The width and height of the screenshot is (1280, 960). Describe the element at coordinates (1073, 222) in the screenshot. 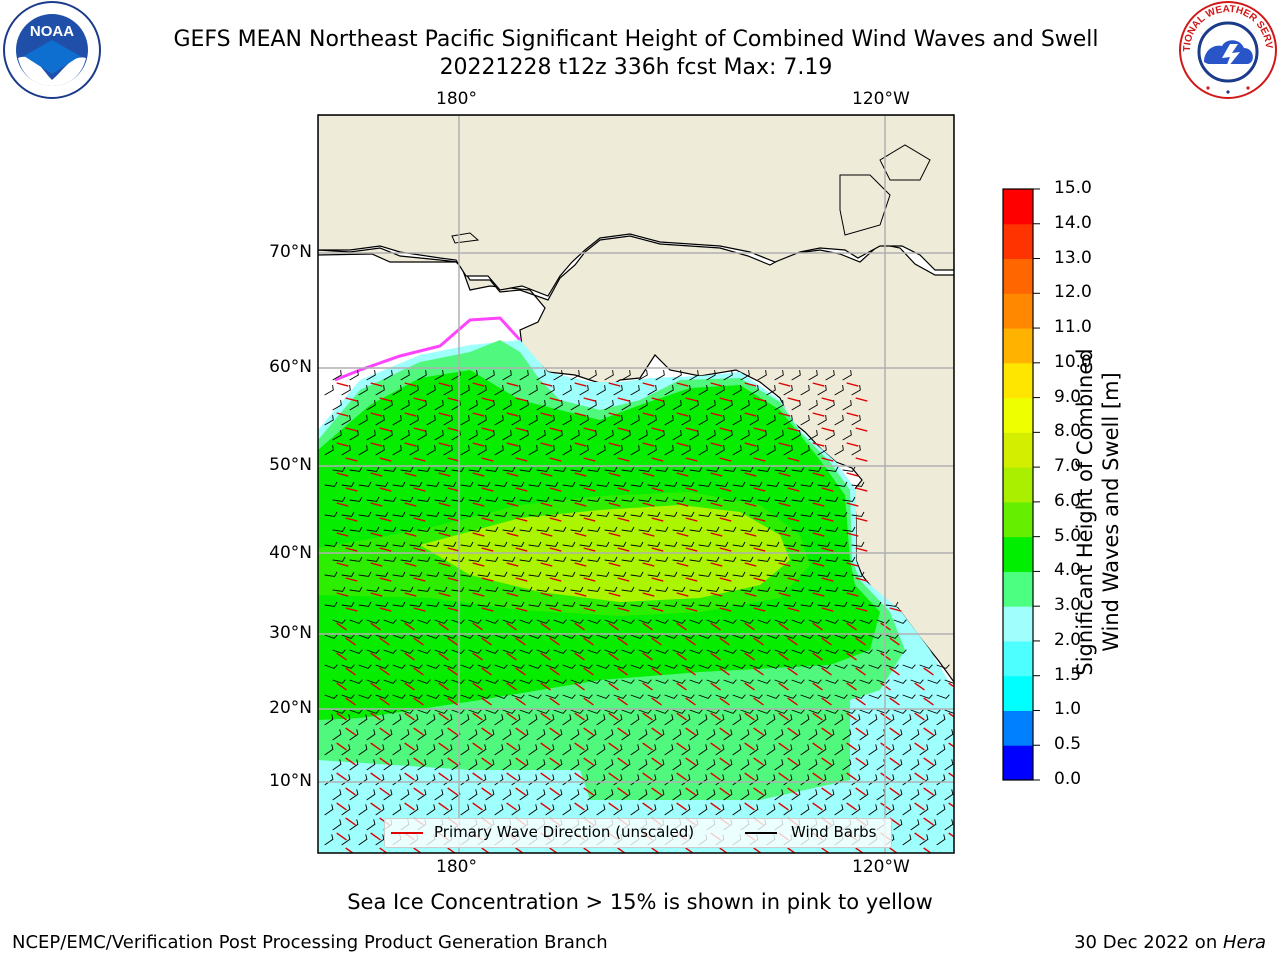

I see `colorbar-tick-label: 14.0` at that location.